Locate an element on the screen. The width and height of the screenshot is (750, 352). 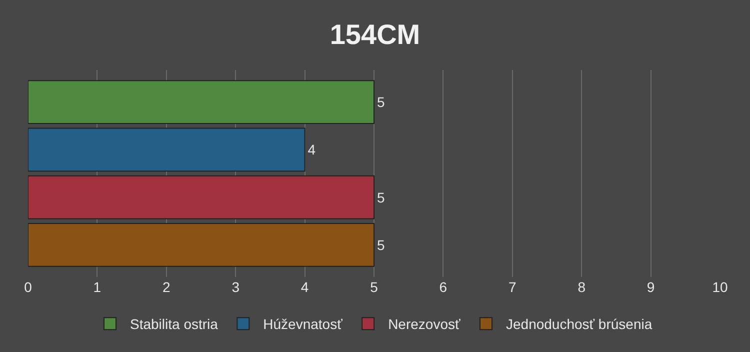
data-label: 4 is located at coordinates (312, 150).